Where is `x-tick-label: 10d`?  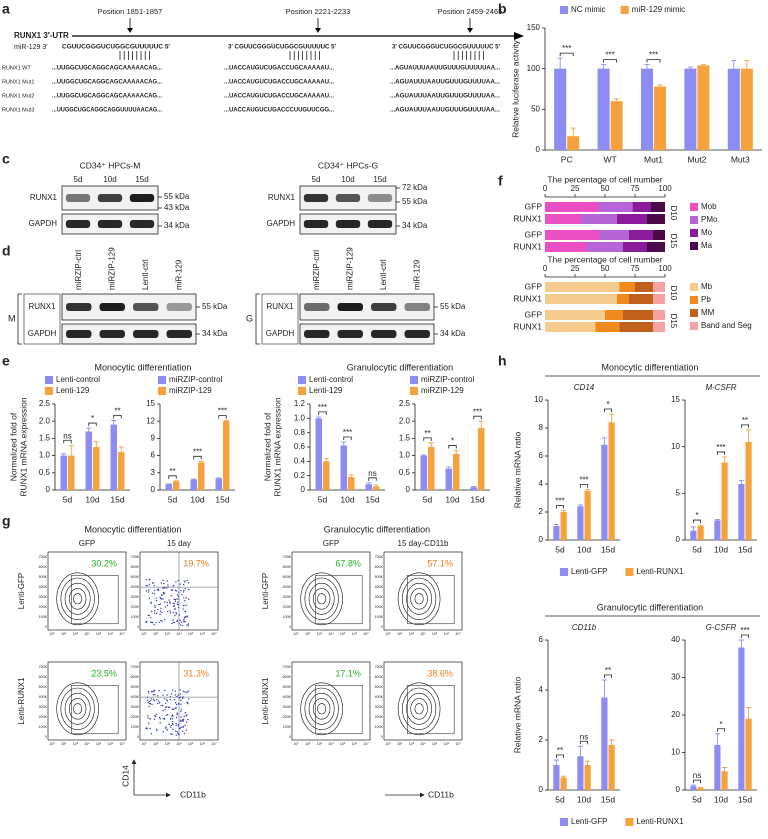
x-tick-label: 10d is located at coordinates (584, 549).